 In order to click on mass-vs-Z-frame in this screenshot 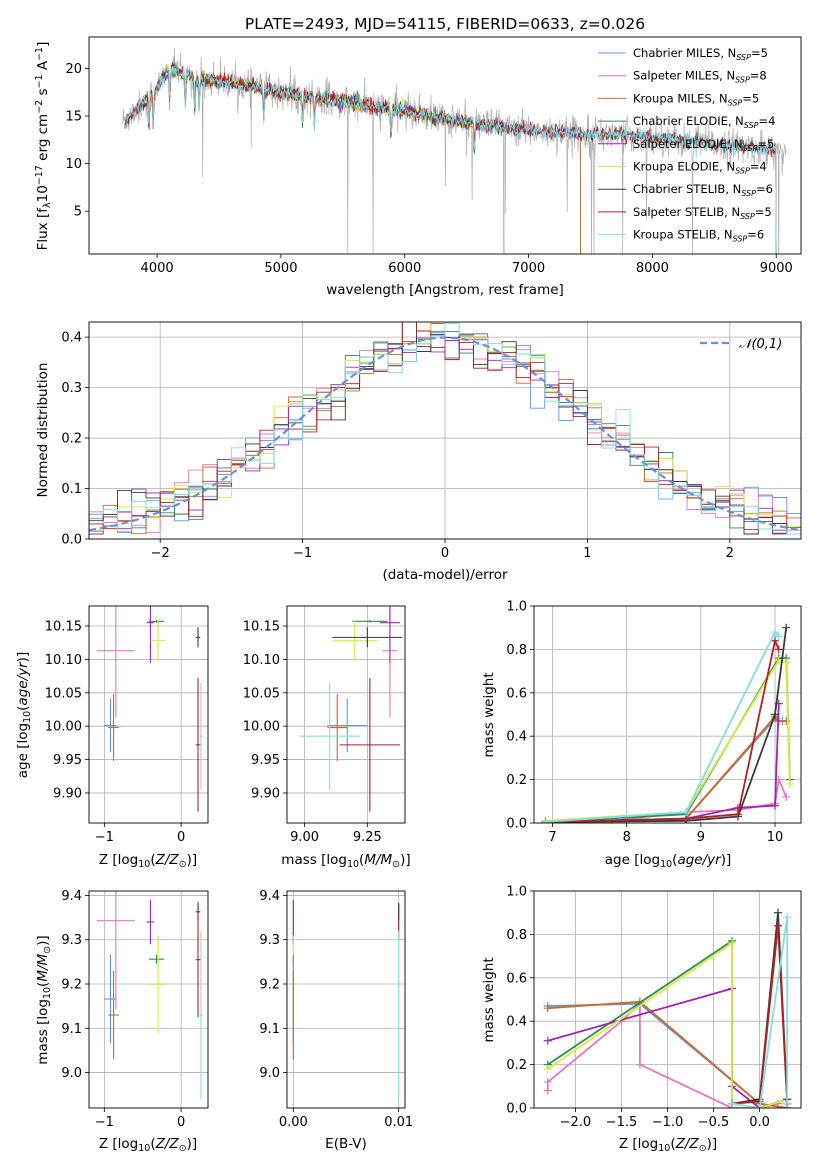, I will do `click(148, 999)`.